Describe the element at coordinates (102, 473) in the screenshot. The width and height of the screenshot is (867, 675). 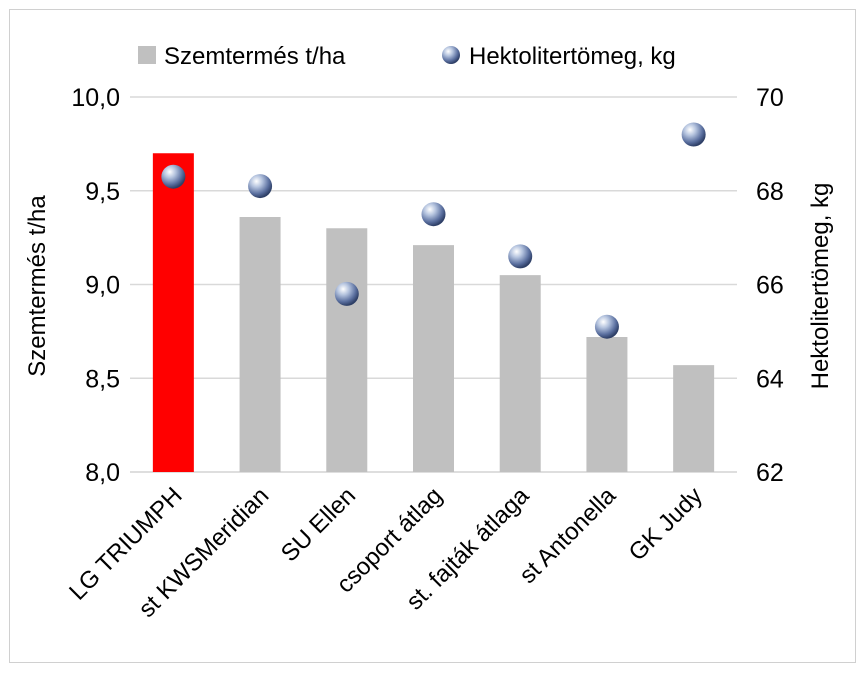
I see `left-tick-label: 8,0` at that location.